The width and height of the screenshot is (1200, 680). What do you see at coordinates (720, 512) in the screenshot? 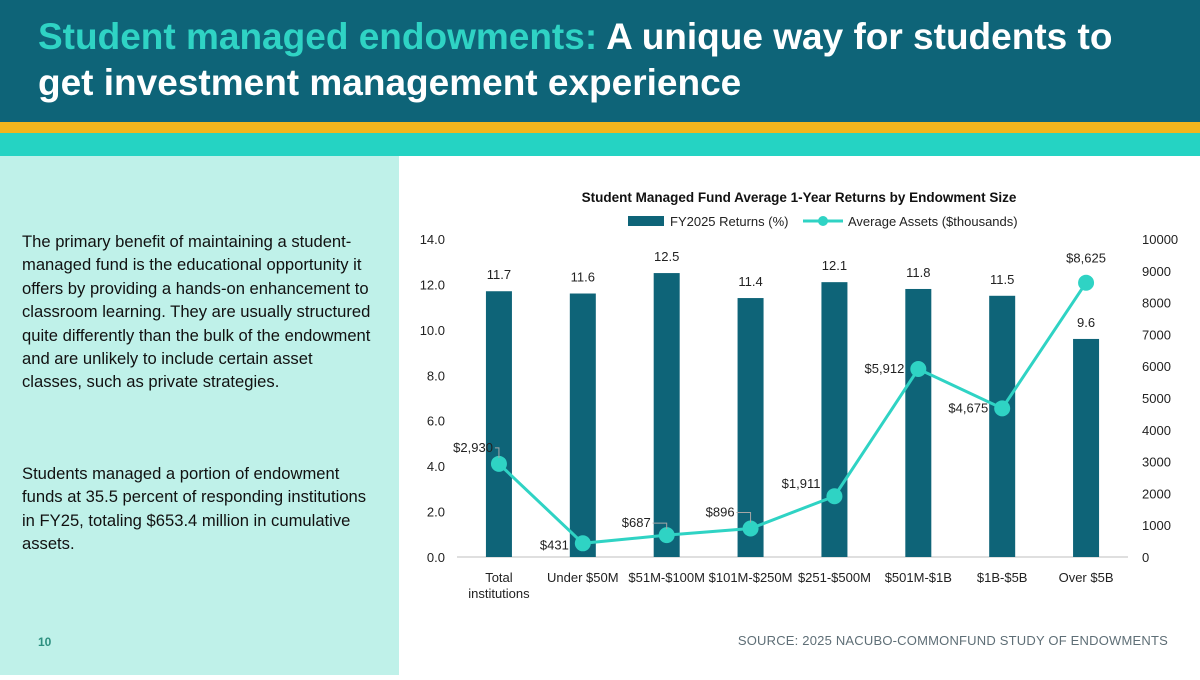
I see `assets-point-label: $896` at bounding box center [720, 512].